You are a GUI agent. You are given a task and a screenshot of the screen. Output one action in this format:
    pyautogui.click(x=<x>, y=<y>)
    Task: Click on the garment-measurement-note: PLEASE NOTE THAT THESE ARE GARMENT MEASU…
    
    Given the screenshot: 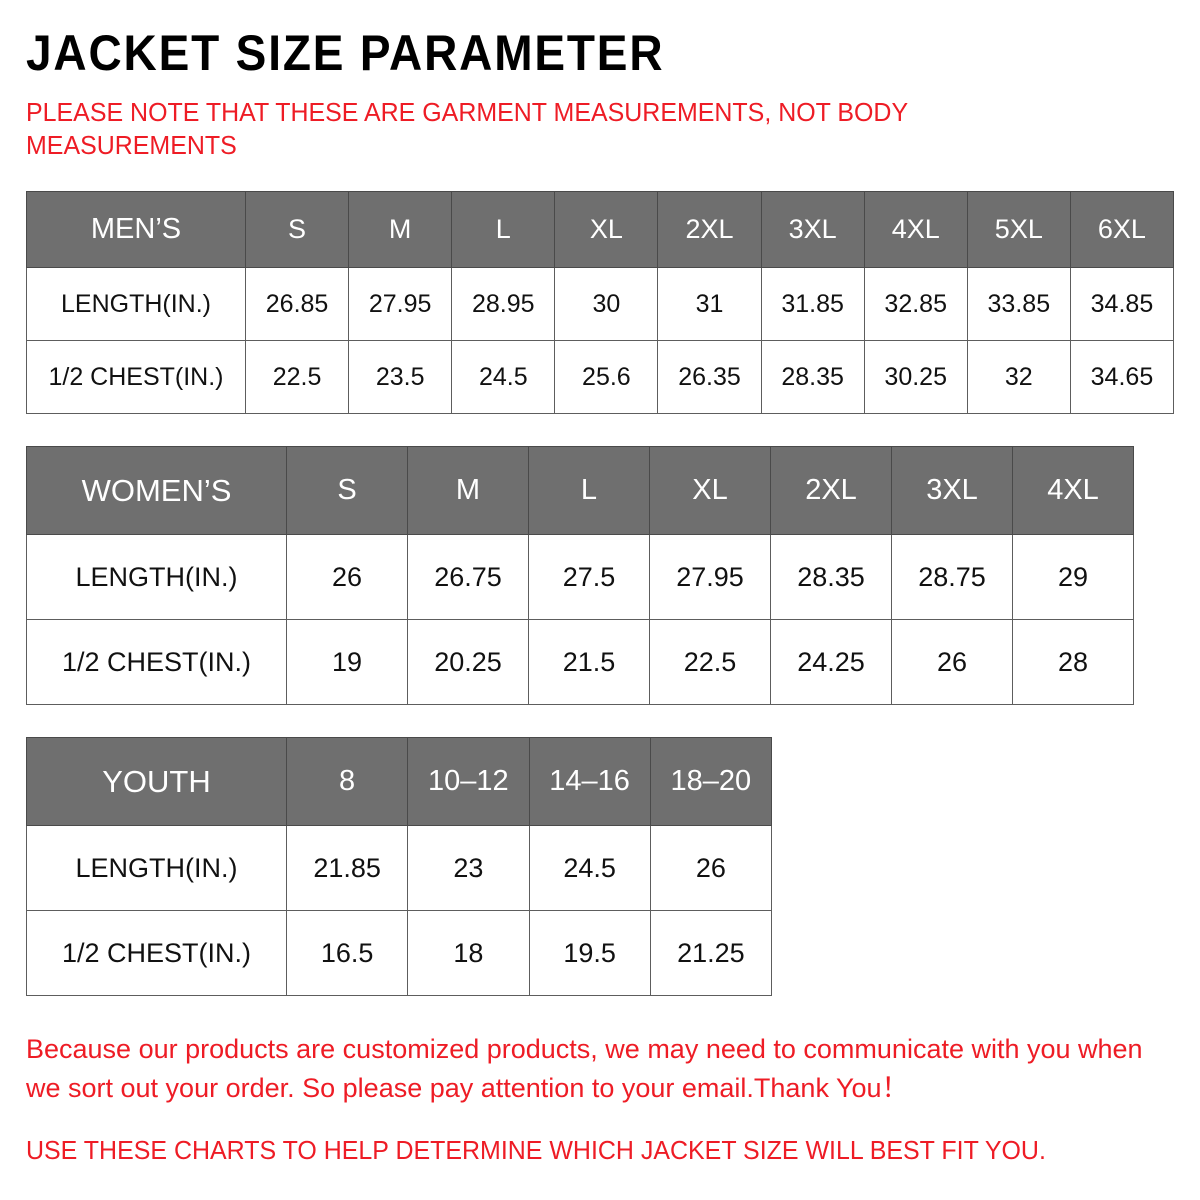 What is the action you would take?
    pyautogui.click(x=467, y=128)
    